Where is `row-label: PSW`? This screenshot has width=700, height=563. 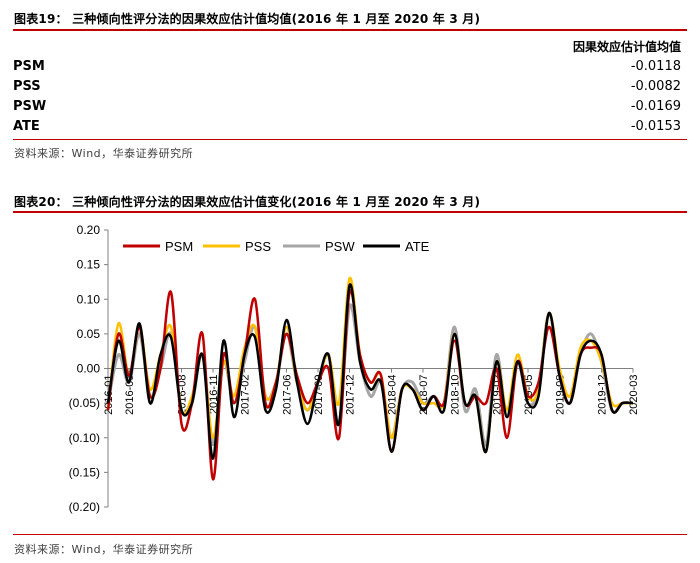
row-label: PSW is located at coordinates (30, 106).